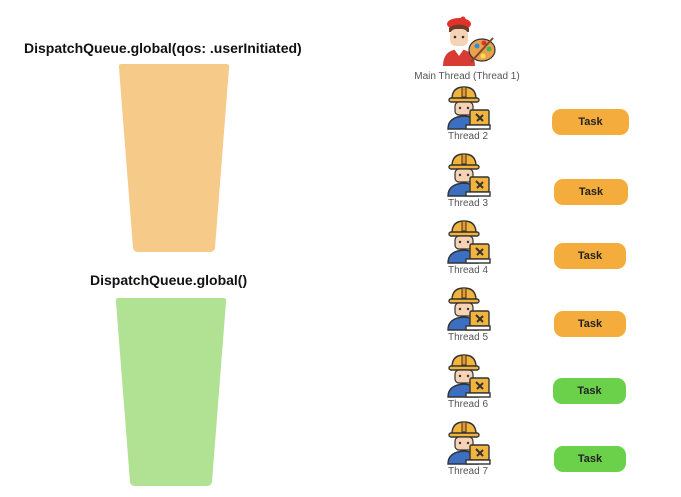  I want to click on task-thread-4: Task, so click(590, 256).